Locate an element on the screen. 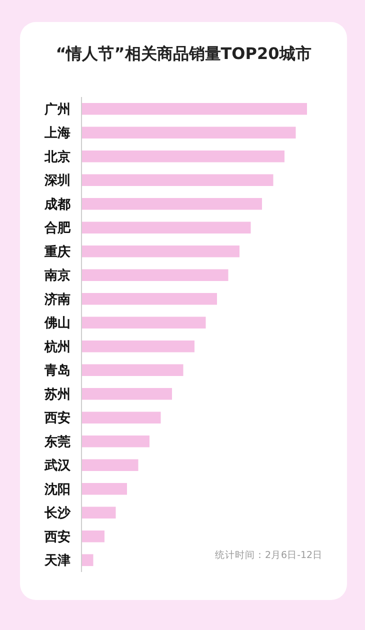  y-tick-label: 苏州 is located at coordinates (56, 394).